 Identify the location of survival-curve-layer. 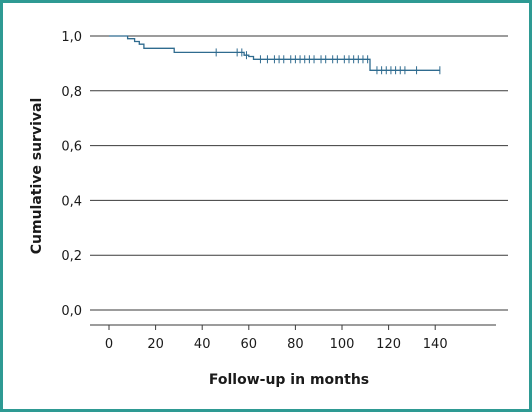
(275, 55).